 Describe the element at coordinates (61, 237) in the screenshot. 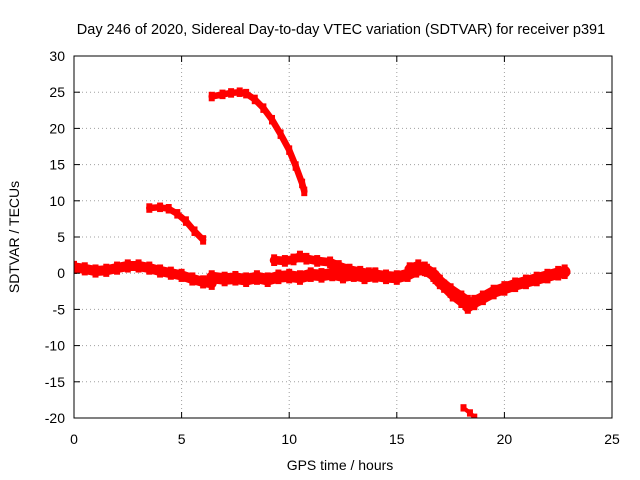

I see `y-tick-label: 5` at that location.